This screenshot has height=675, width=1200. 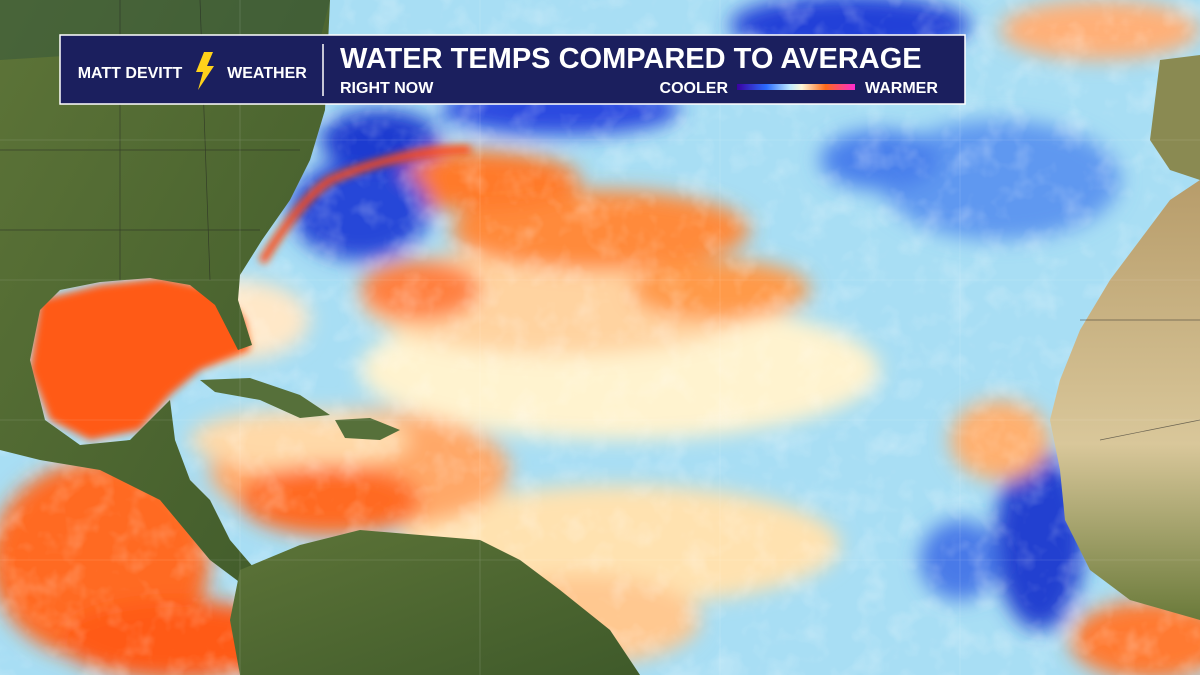 What do you see at coordinates (205, 71) in the screenshot?
I see `lightning-icon` at bounding box center [205, 71].